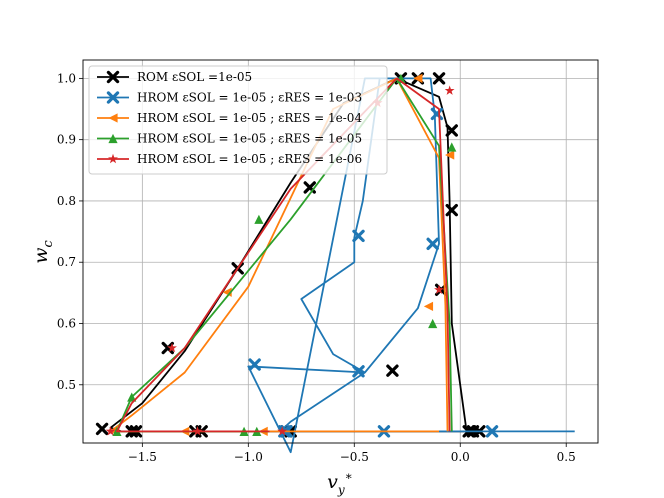  Describe the element at coordinates (249, 98) in the screenshot. I see `legend-label: HROM εSOL = 1e-05 ; εRES = 1e-03` at that location.